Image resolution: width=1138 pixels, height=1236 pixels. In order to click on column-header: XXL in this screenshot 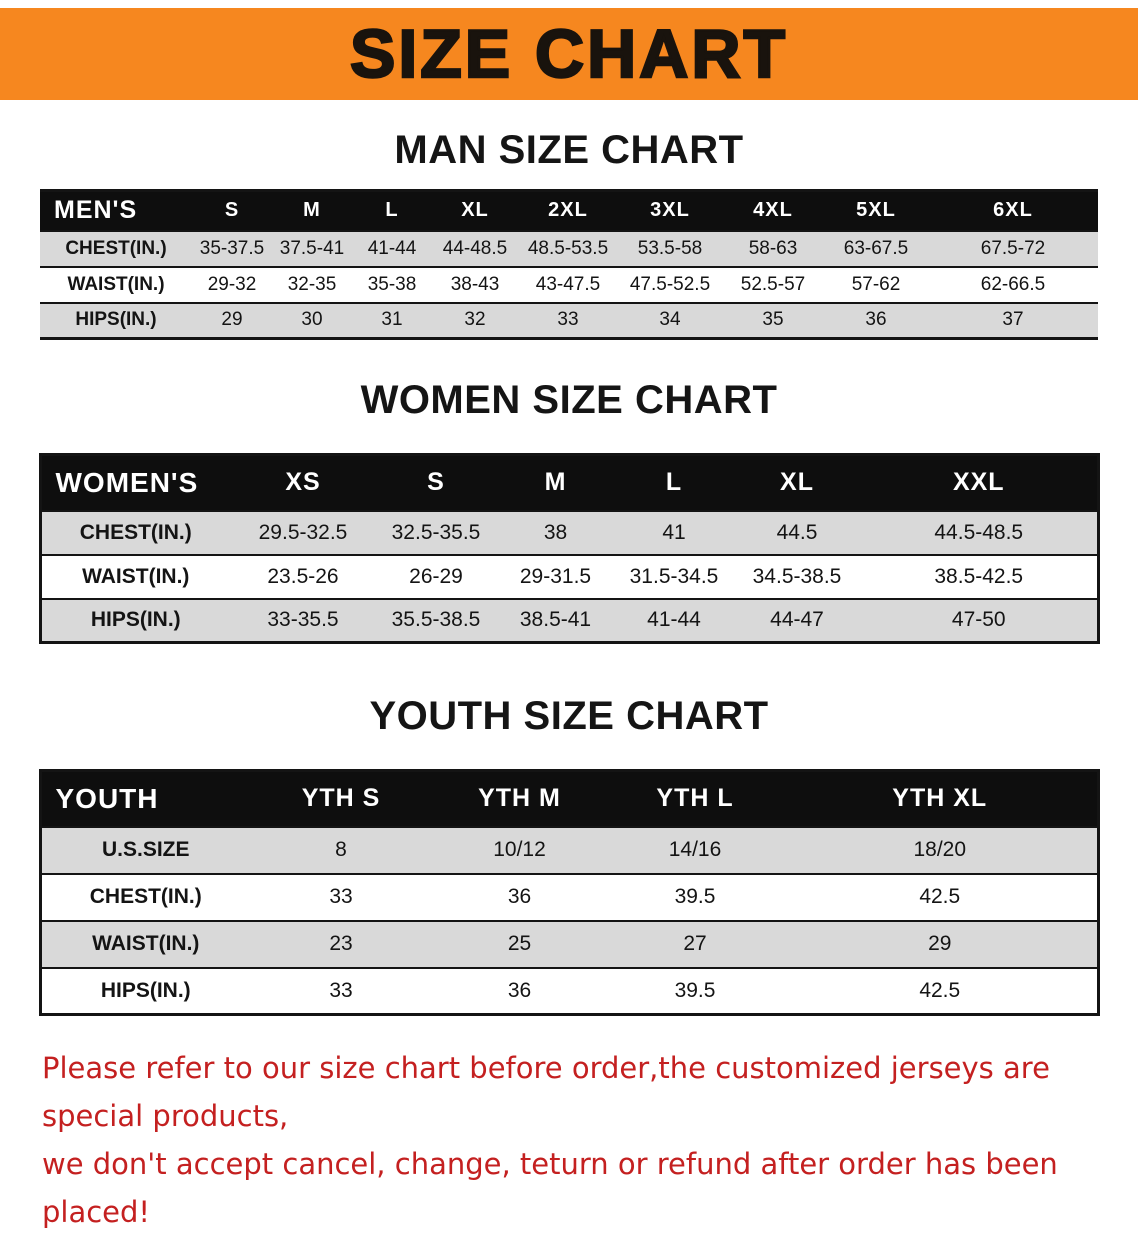, I will do `click(978, 482)`.